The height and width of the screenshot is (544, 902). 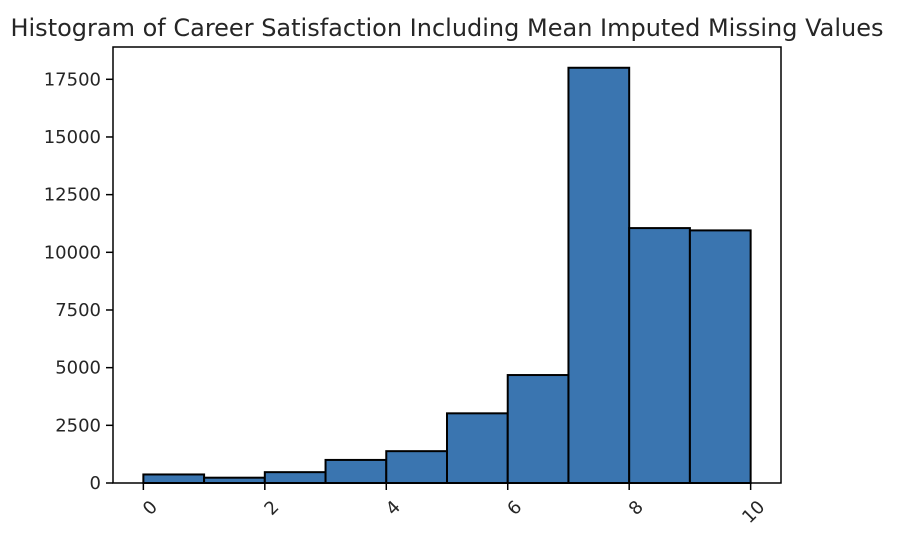 I want to click on x-tick-label: 2, so click(x=271, y=508).